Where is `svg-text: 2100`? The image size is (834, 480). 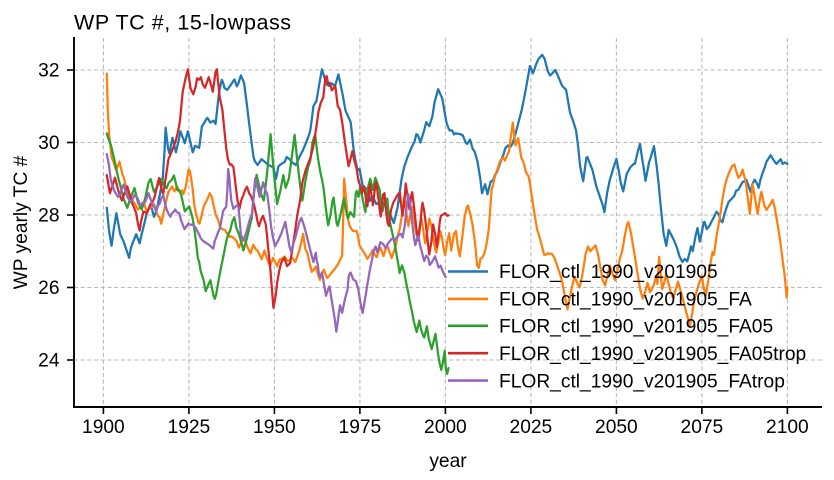
svg-text: 2100 is located at coordinates (787, 427).